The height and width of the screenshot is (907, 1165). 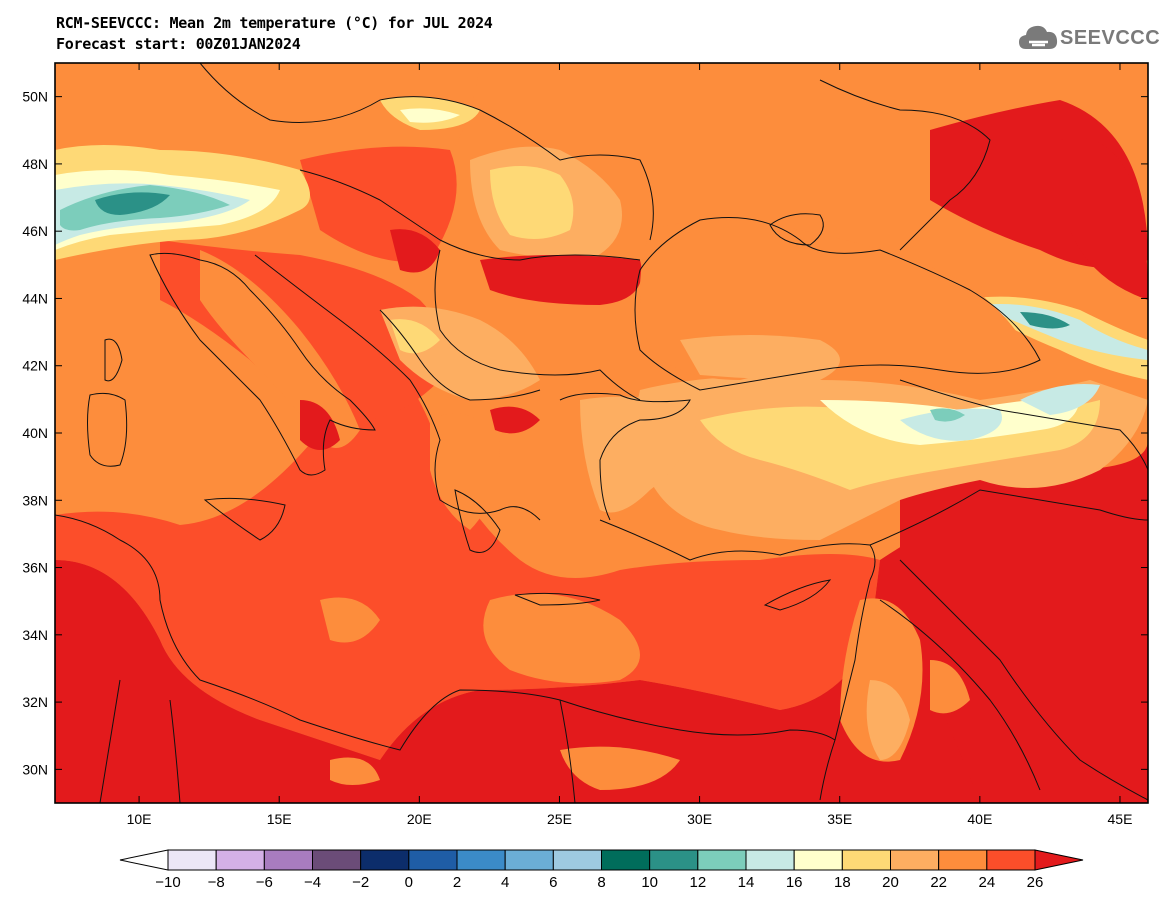 I want to click on lat-tick-label: 40N, so click(x=35, y=433).